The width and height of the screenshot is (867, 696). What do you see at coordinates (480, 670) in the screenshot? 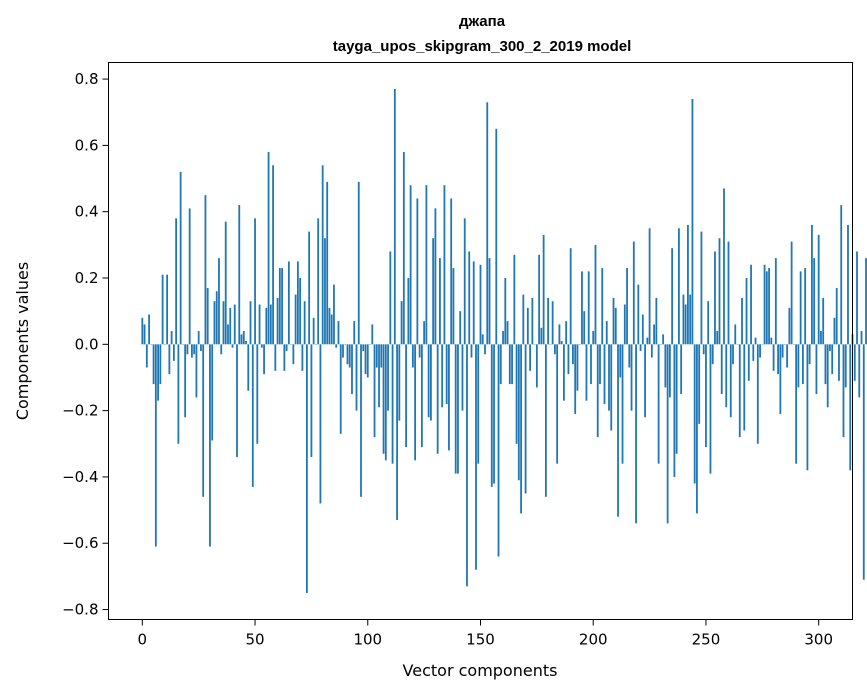
I see `x-axis-label: Vector components` at bounding box center [480, 670].